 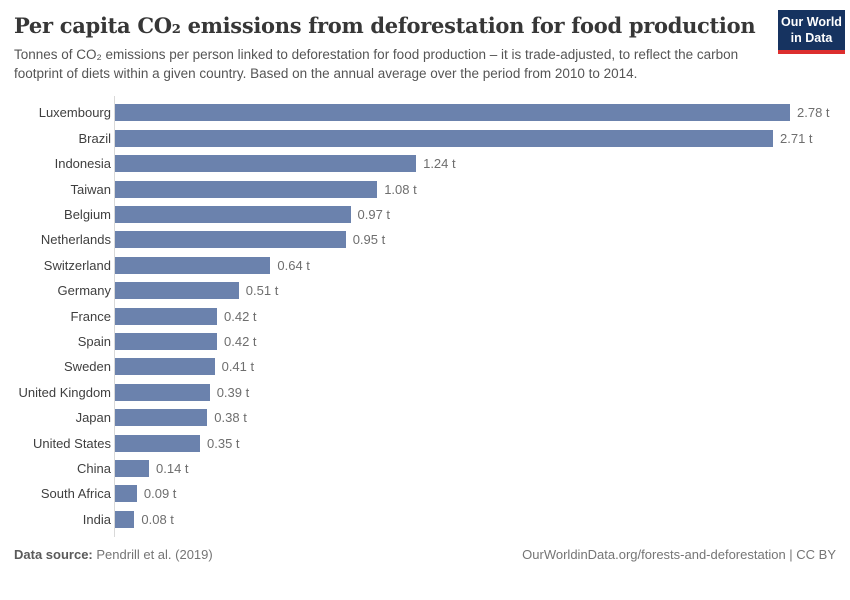 I want to click on bar-track: 1.08 t, so click(x=266, y=189).